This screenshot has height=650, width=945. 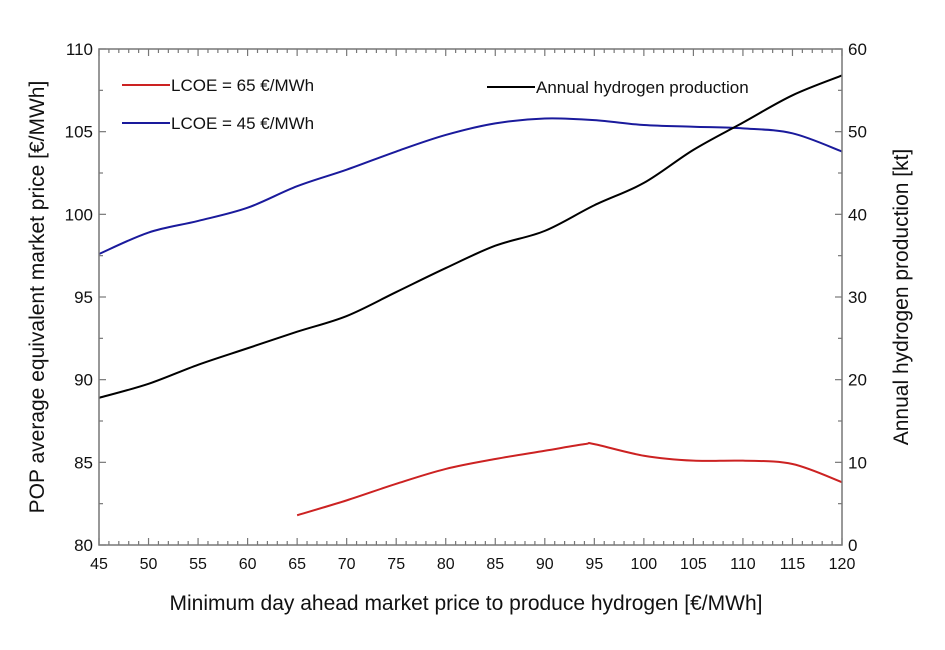 What do you see at coordinates (242, 85) in the screenshot?
I see `legend-label-0: LCOE = 65 €/MWh` at bounding box center [242, 85].